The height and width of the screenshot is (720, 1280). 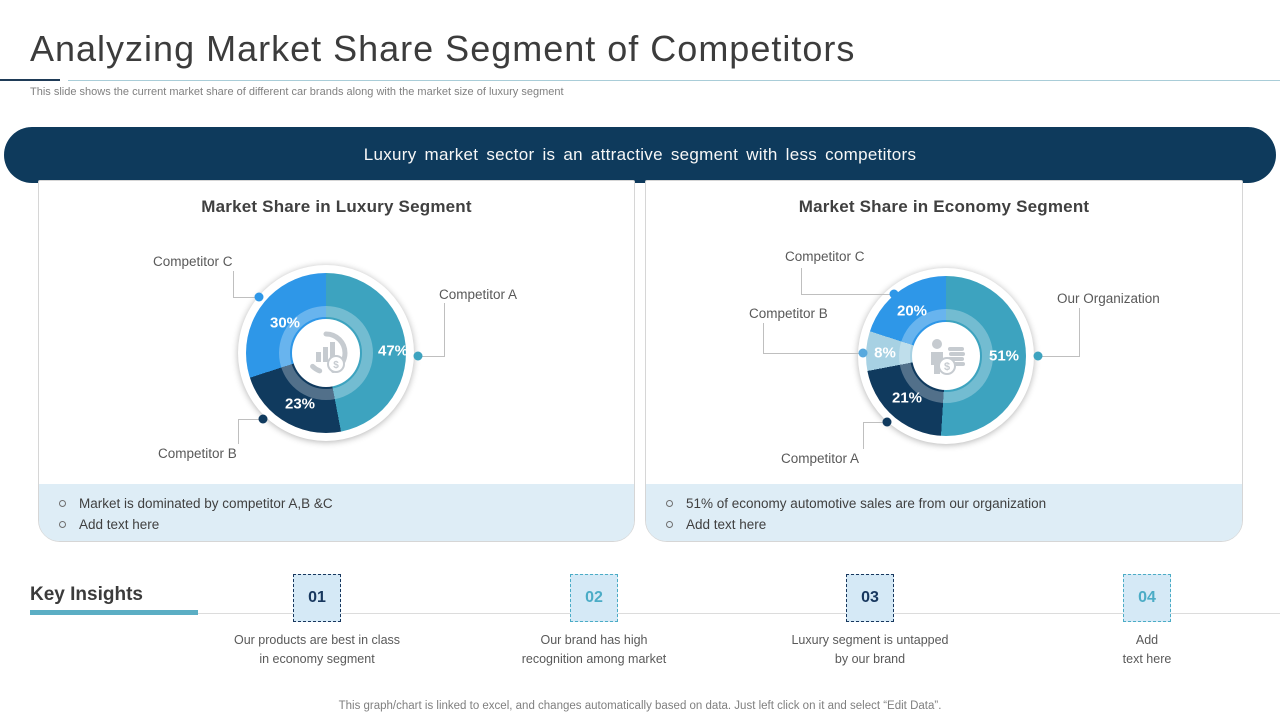 I want to click on category-label: Our Organization, so click(x=1108, y=298).